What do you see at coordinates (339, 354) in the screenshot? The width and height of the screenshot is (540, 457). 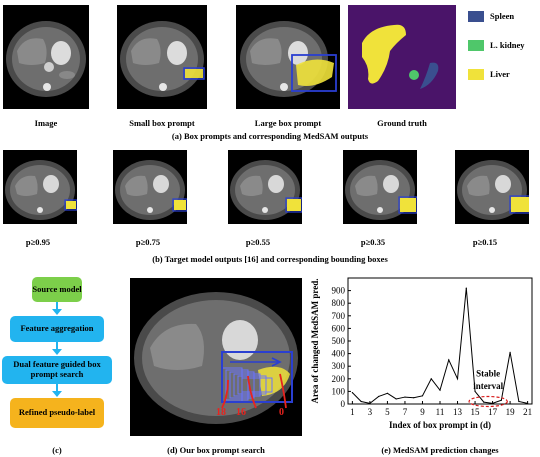 I see `y-tick-label: 400` at bounding box center [339, 354].